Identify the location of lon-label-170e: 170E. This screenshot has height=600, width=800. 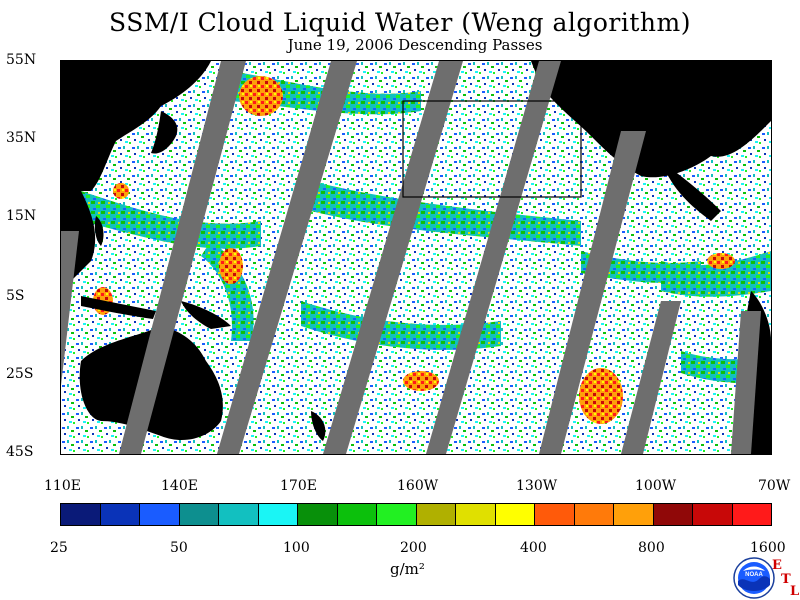
(298, 486).